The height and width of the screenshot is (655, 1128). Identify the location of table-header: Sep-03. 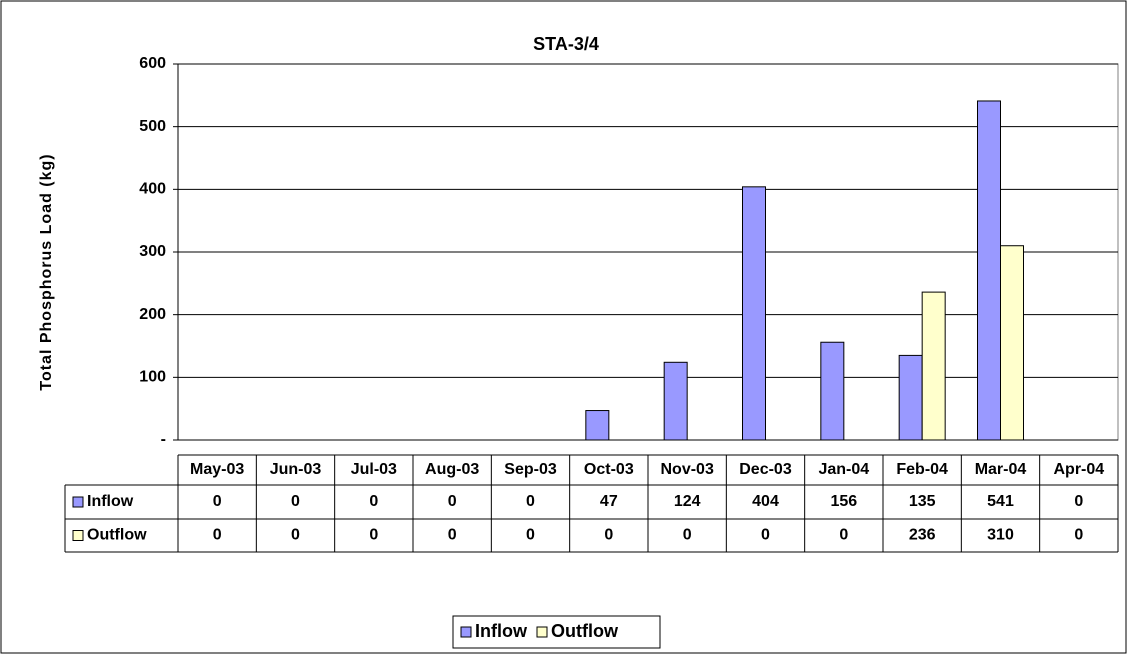
(530, 469).